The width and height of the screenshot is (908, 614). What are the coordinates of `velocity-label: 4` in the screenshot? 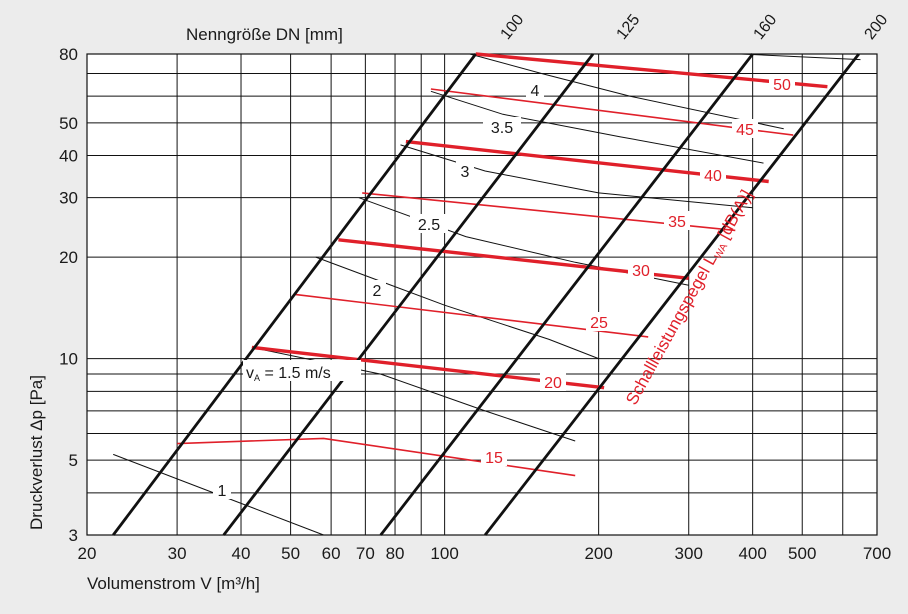 It's located at (535, 91).